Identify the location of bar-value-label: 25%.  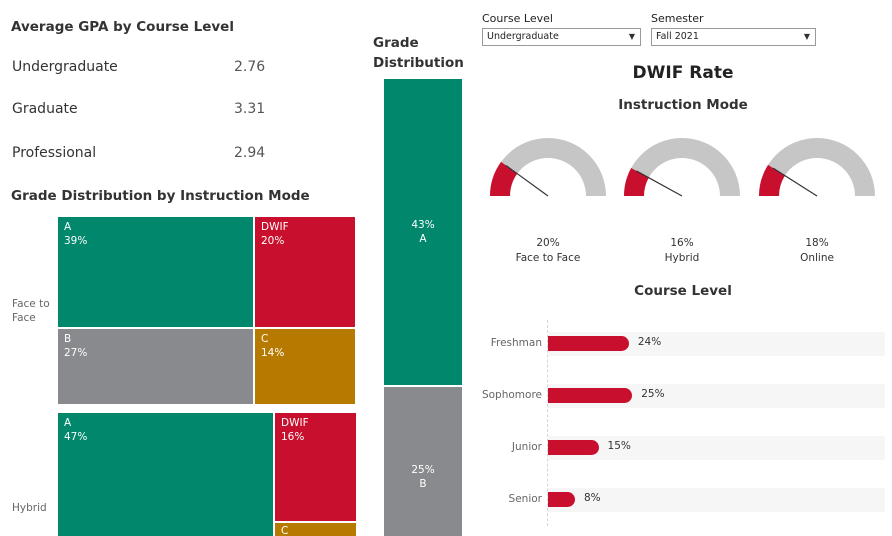
(653, 394).